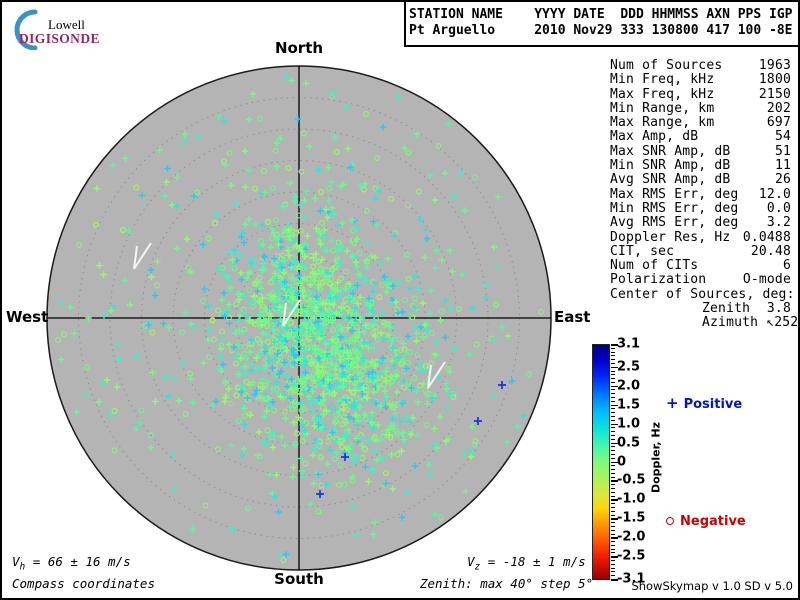 This screenshot has width=800, height=600. I want to click on stat-row: Polarization O-mode, so click(699, 280).